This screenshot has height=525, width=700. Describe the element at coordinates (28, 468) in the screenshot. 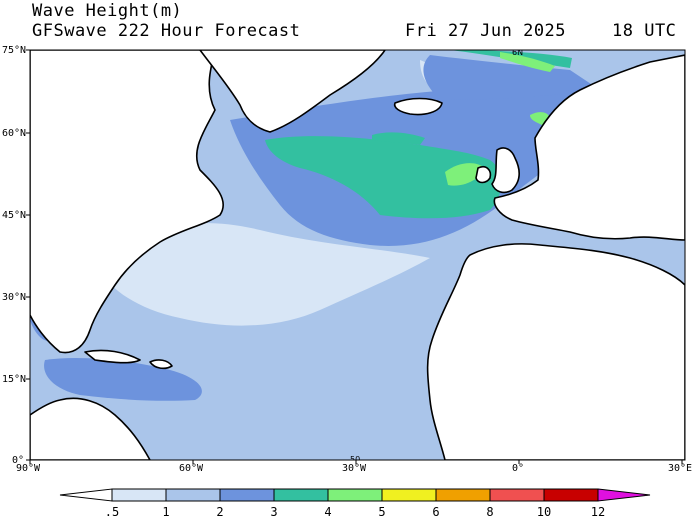

I see `lon-label-90w: 90°W` at that location.